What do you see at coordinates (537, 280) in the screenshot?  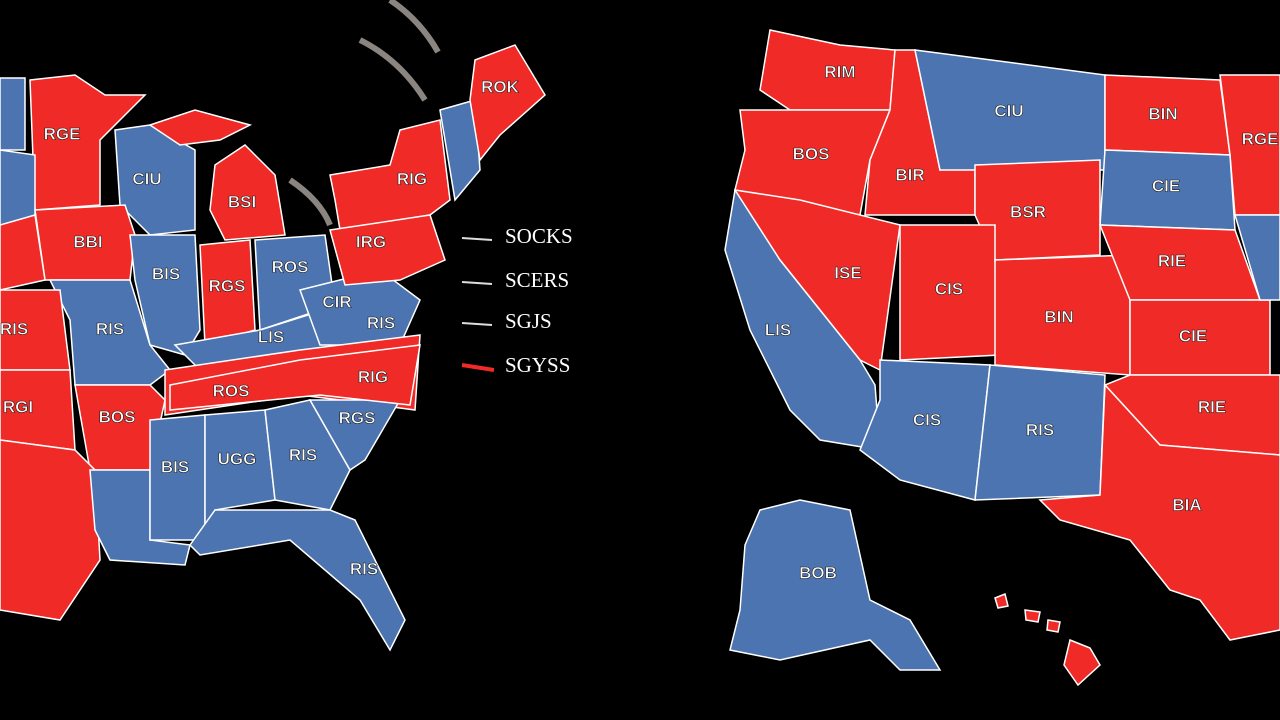 I see `legend-label: SCERS` at bounding box center [537, 280].